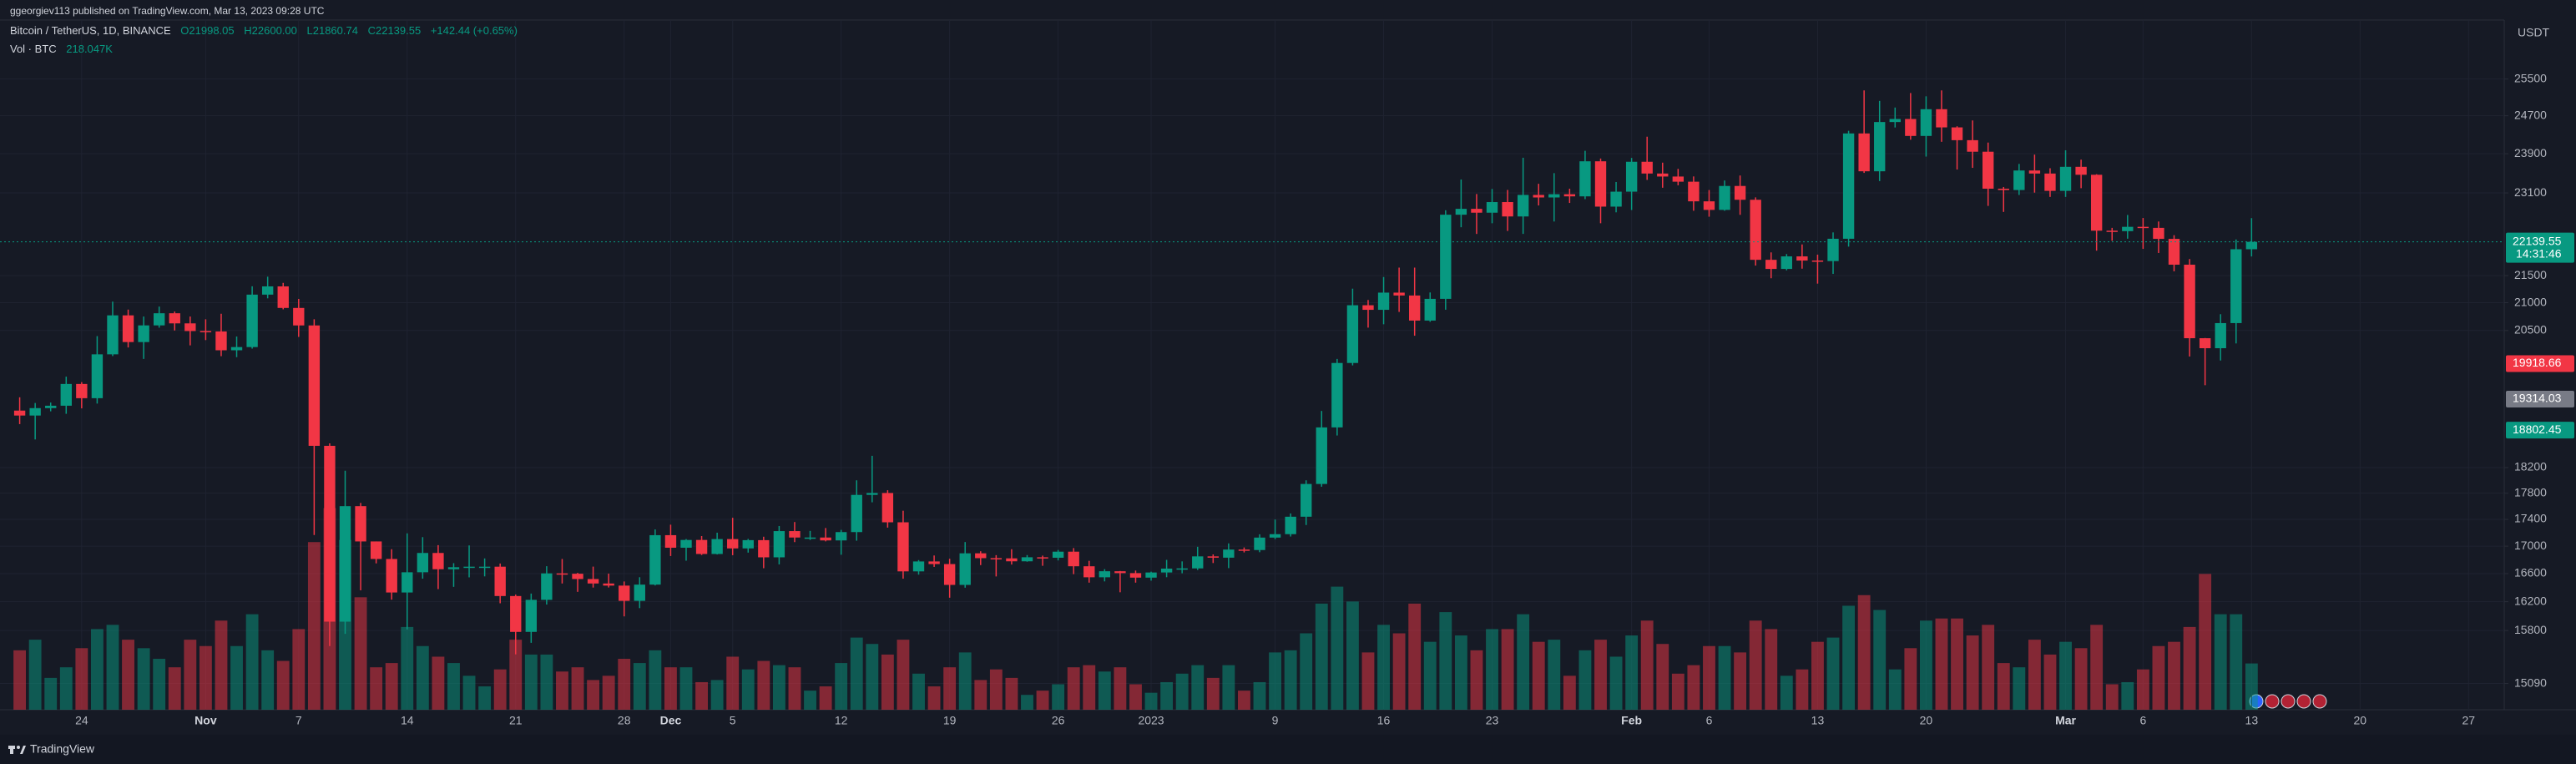  Describe the element at coordinates (394, 30) in the screenshot. I see `ohlc-close: C22139.55` at that location.